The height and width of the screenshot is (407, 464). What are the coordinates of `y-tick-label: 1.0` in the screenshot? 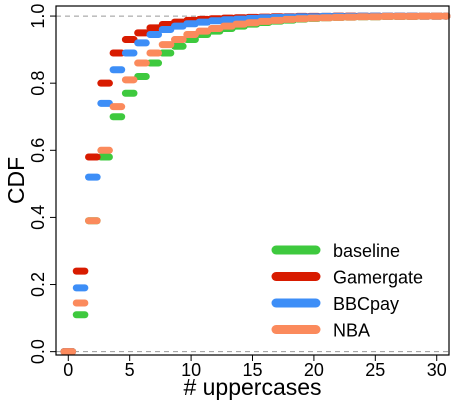 It's located at (38, 16).